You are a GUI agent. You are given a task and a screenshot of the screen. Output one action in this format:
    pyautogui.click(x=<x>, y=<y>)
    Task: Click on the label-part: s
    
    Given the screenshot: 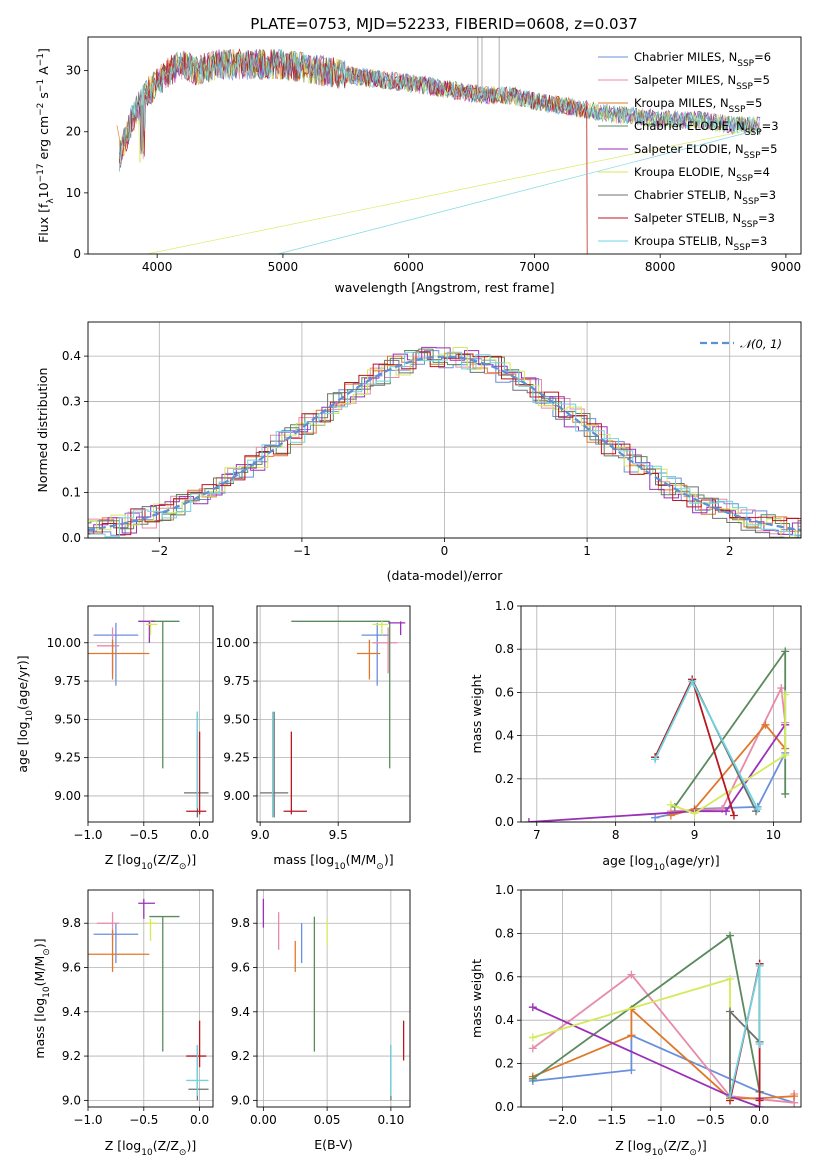 What is the action you would take?
    pyautogui.click(x=43, y=97)
    